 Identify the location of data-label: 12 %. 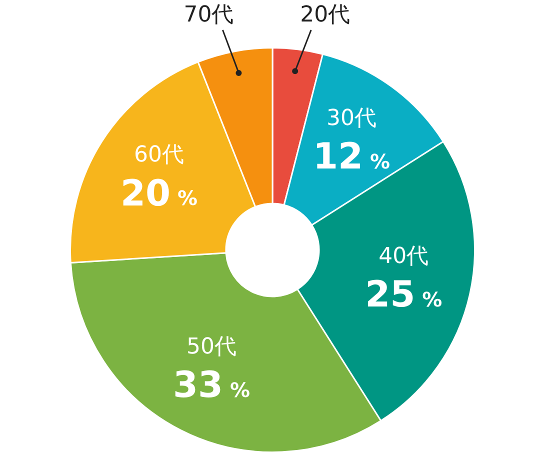
(351, 157).